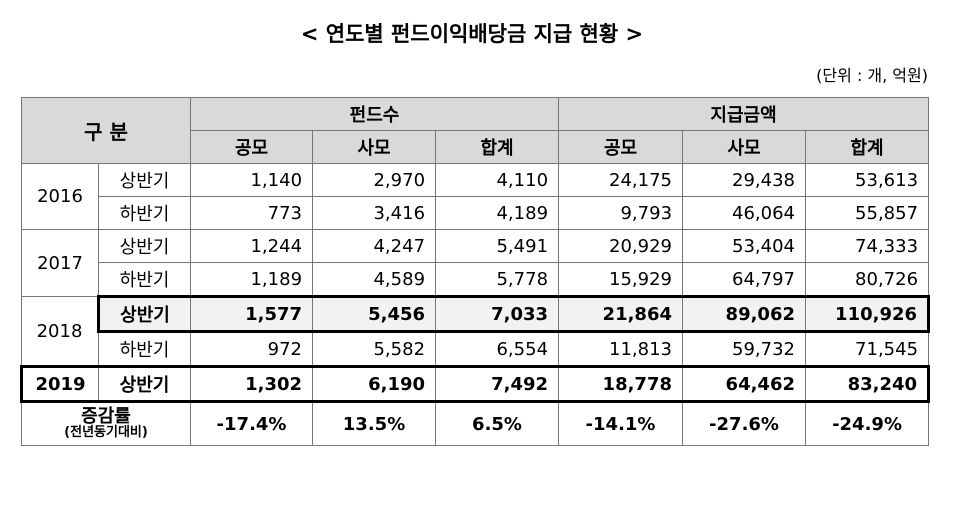 The image size is (970, 519). What do you see at coordinates (621, 279) in the screenshot?
I see `value-cell: 15,929` at bounding box center [621, 279].